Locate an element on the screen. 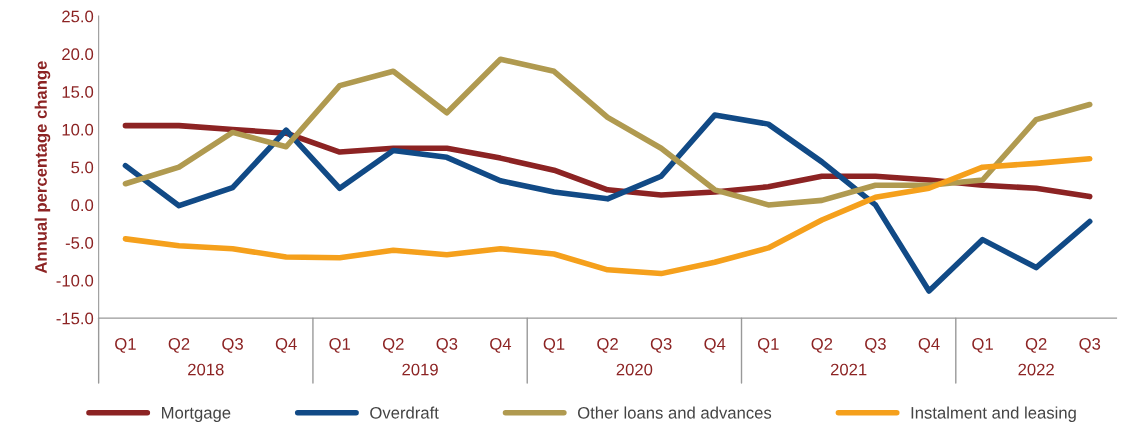  y-tick-label: 10.0 is located at coordinates (78, 129).